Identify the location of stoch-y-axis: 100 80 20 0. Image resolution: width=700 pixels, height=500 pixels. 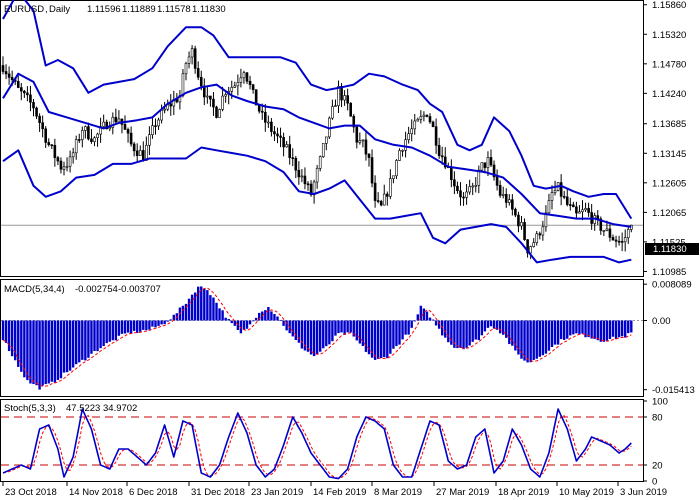
(655, 442).